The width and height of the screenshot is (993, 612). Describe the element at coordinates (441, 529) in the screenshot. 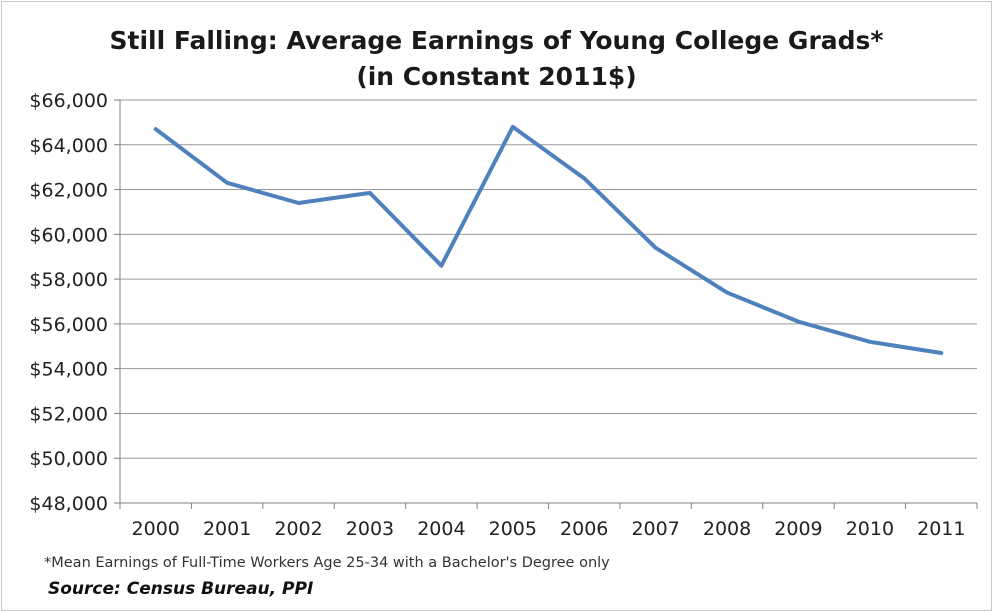

I see `x-tick-label: 2004` at that location.